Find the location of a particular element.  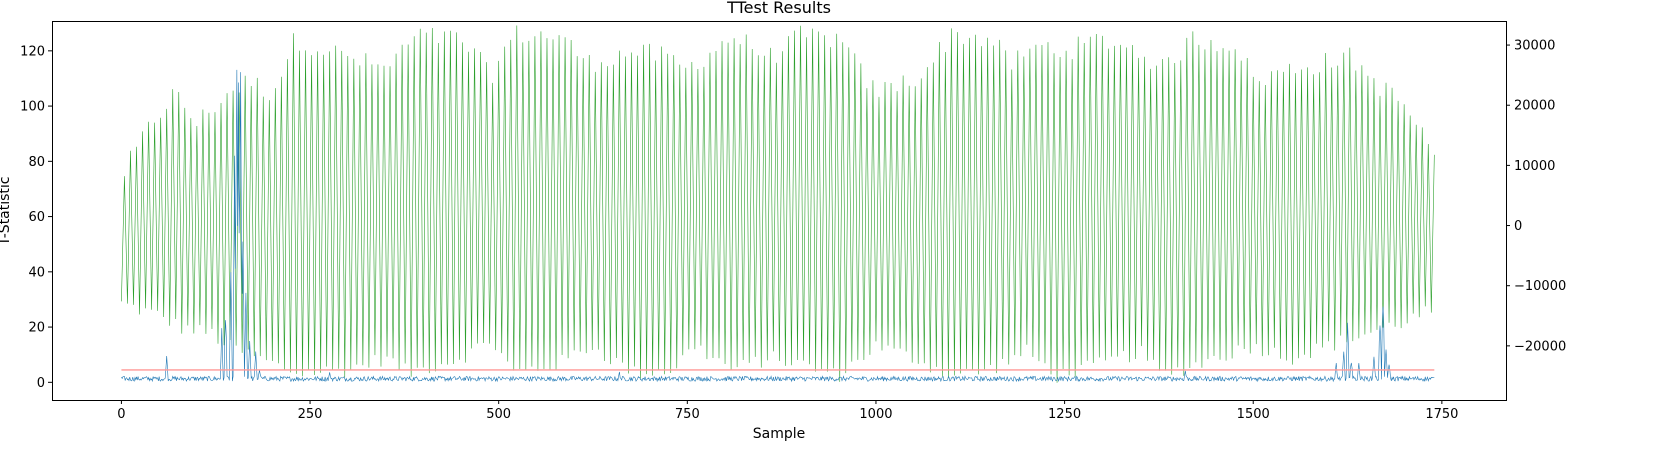

x-tick-label: 500 is located at coordinates (498, 414).